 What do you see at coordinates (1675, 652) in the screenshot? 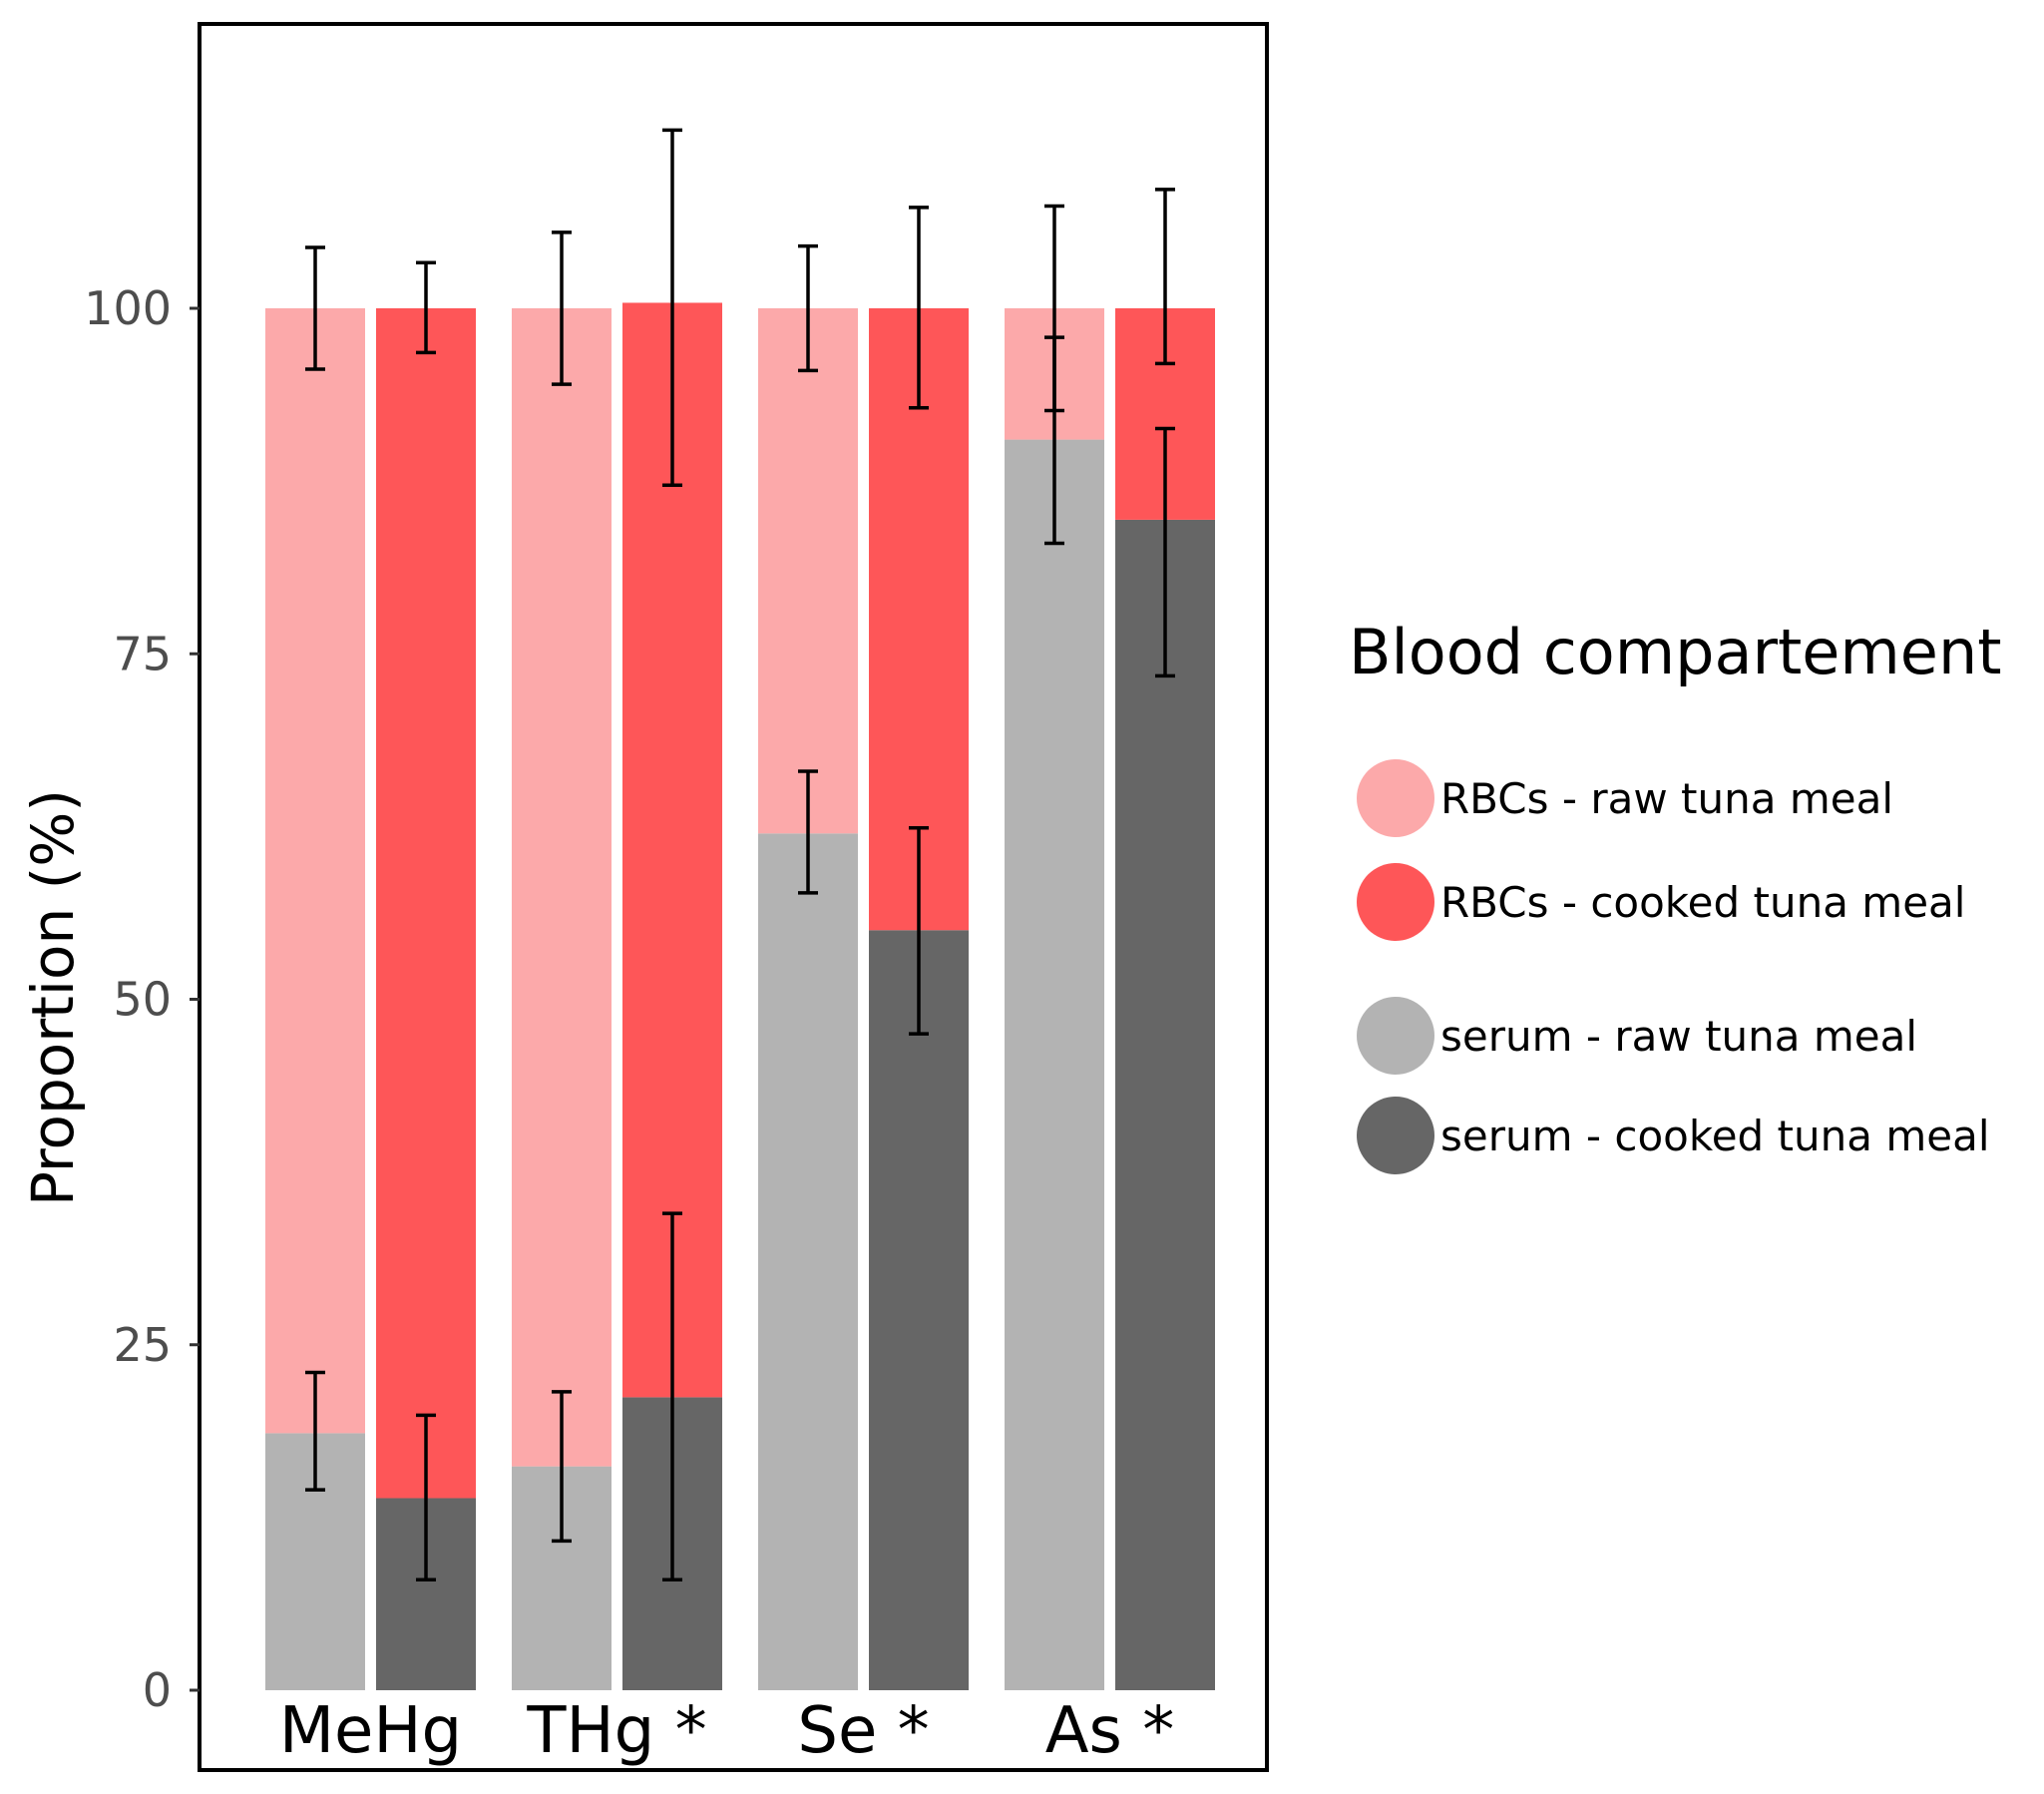
I see `legend-title: Blood compartement` at bounding box center [1675, 652].